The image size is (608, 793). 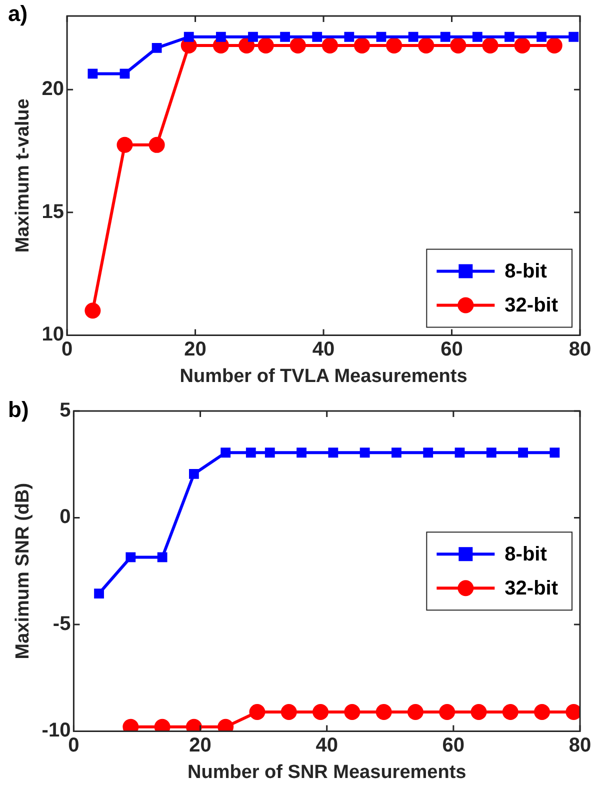 What do you see at coordinates (53, 211) in the screenshot?
I see `y-tick-label: 15` at bounding box center [53, 211].